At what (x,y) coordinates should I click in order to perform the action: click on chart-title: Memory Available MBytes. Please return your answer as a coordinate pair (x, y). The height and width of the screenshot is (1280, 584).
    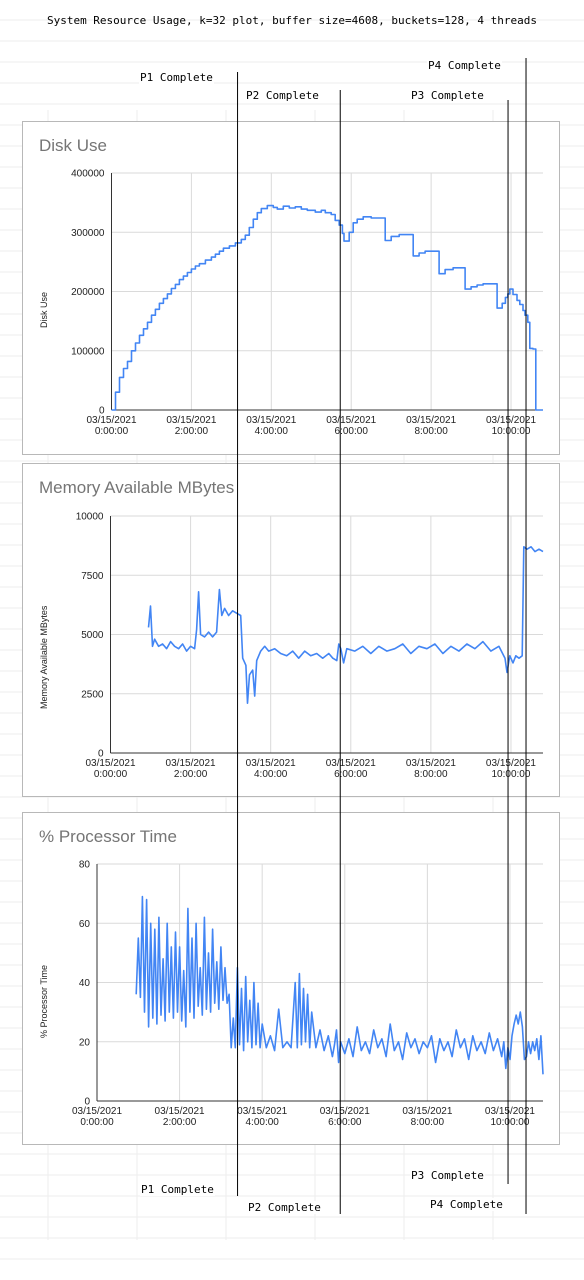
    Looking at the image, I should click on (137, 487).